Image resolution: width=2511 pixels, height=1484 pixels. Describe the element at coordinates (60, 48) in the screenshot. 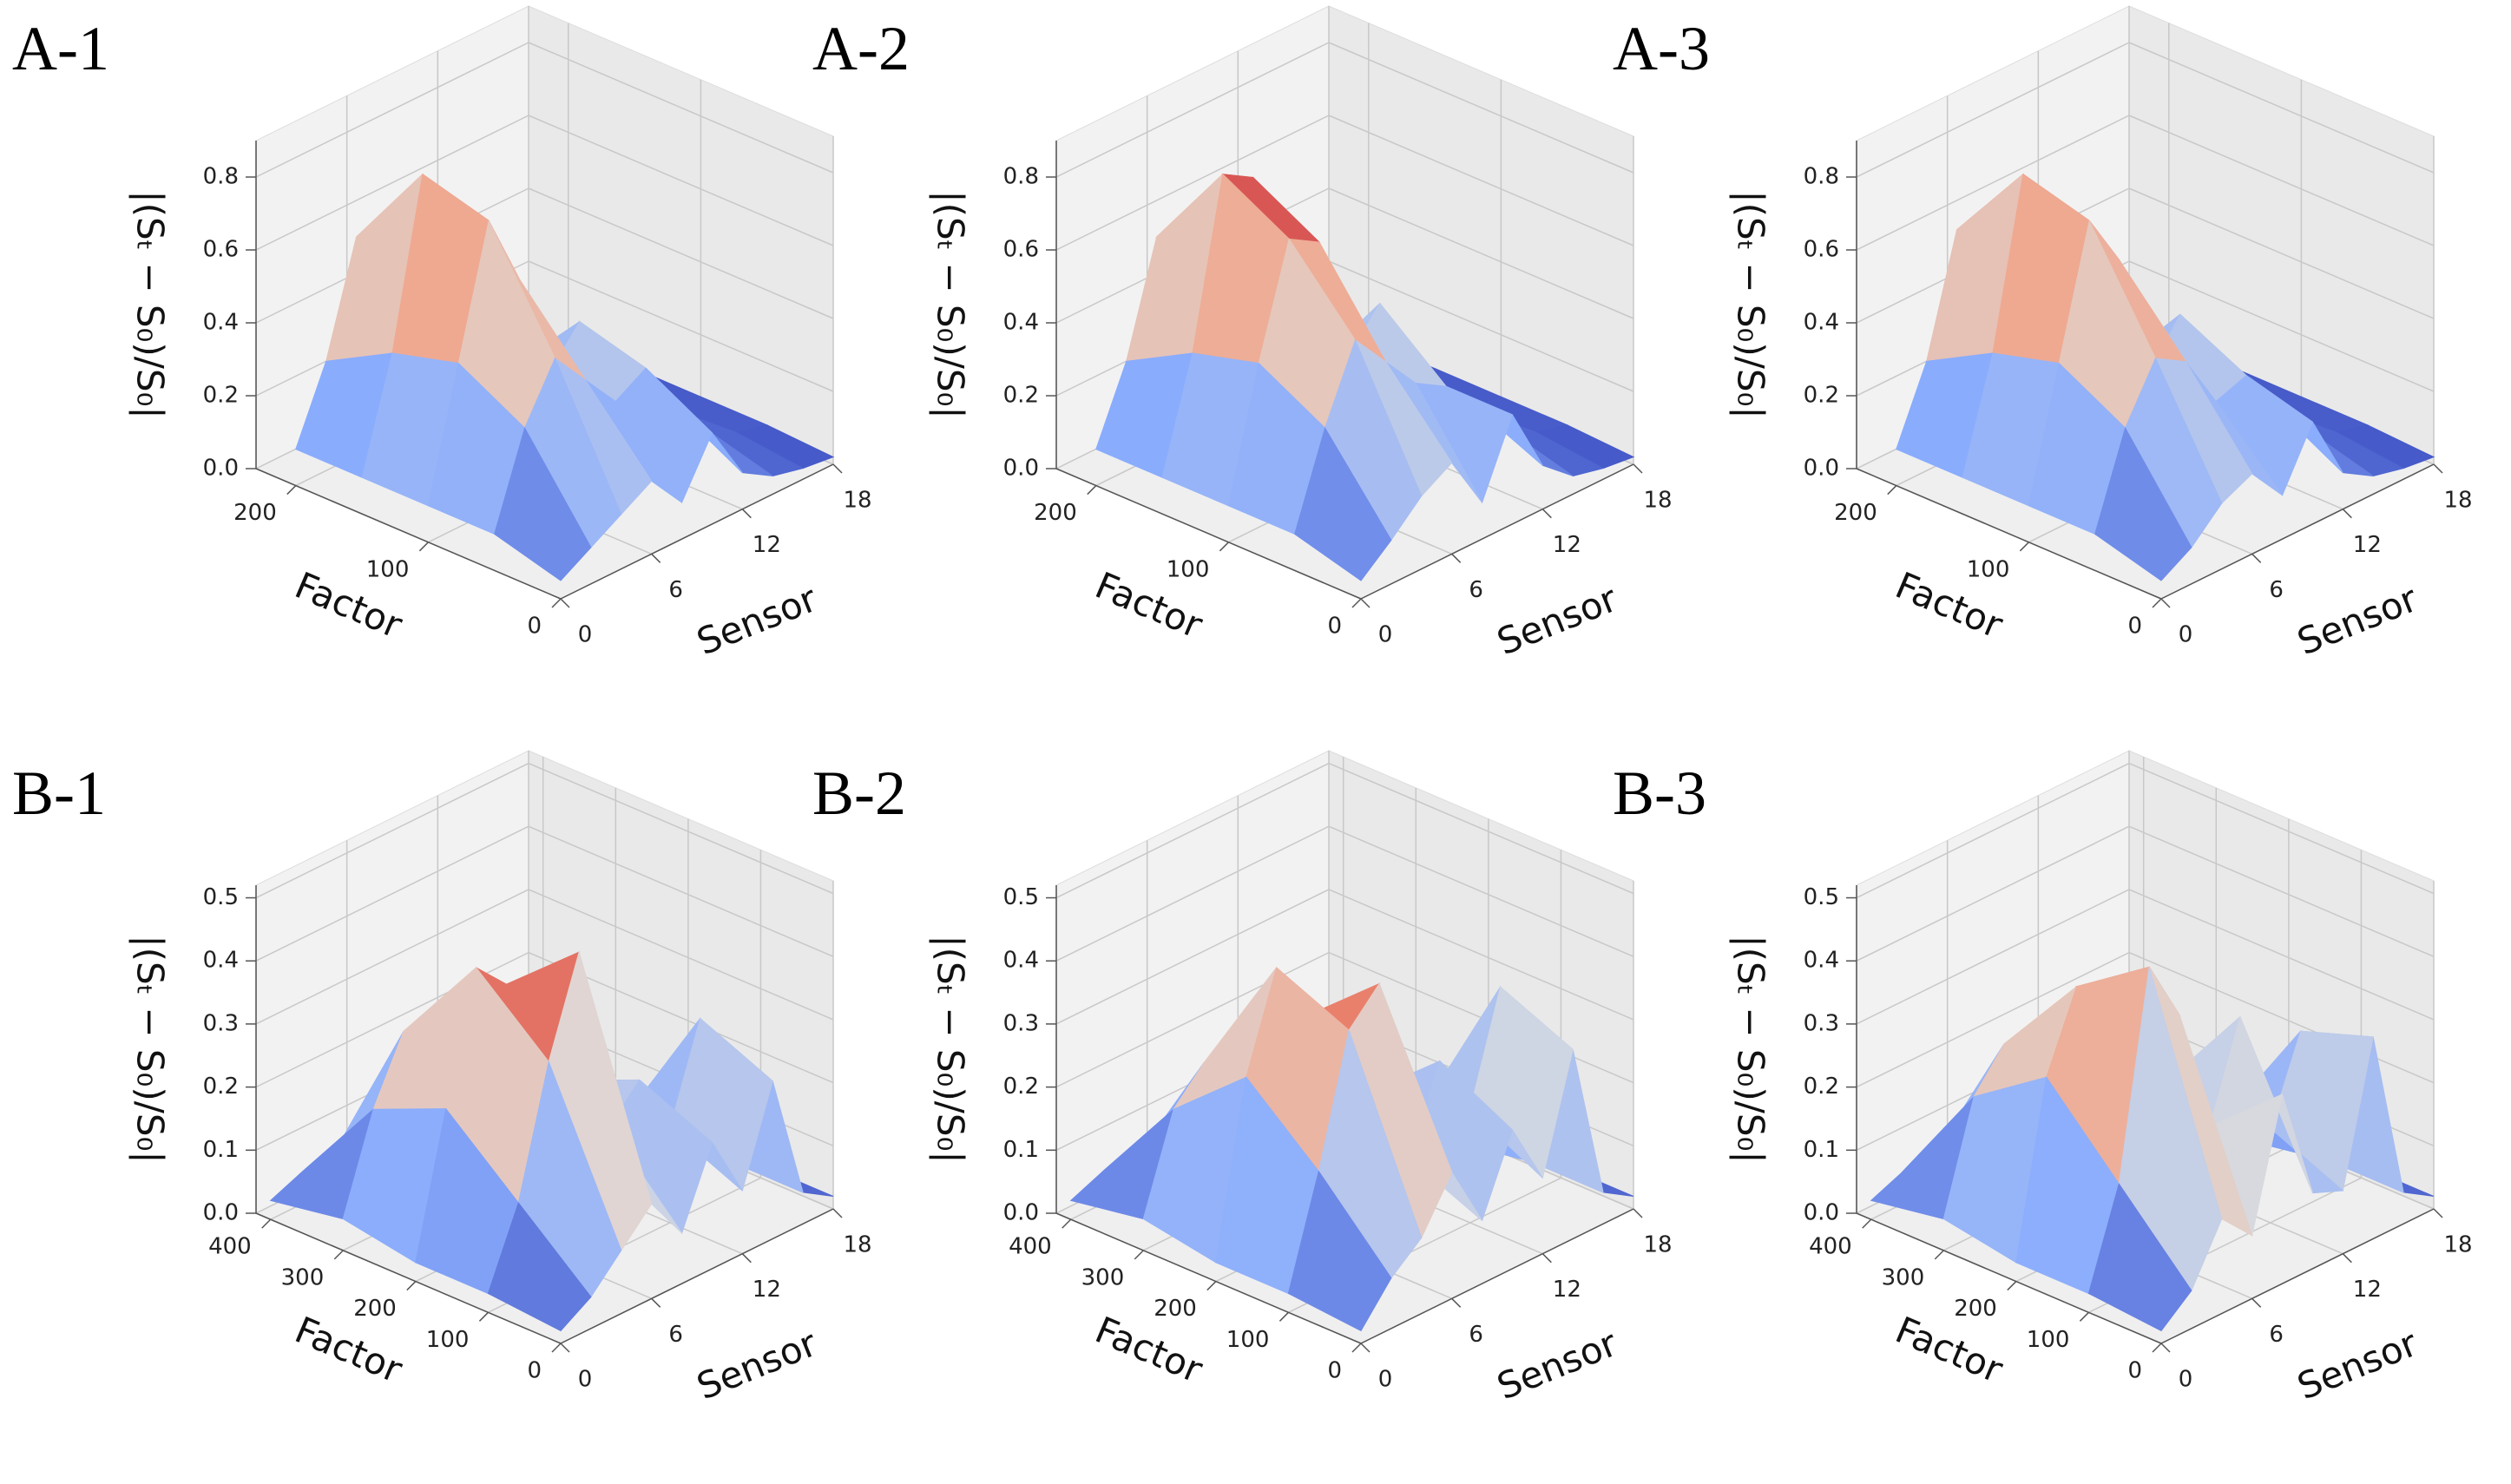

I see `panel-title: A-1` at that location.